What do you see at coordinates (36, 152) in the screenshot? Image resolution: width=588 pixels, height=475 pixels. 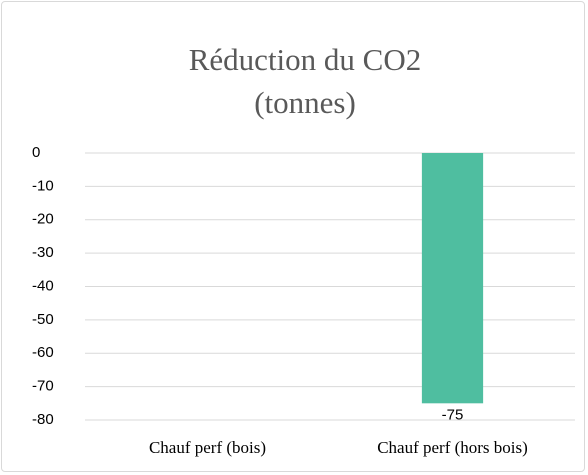 I see `y-tick-label: 0` at bounding box center [36, 152].